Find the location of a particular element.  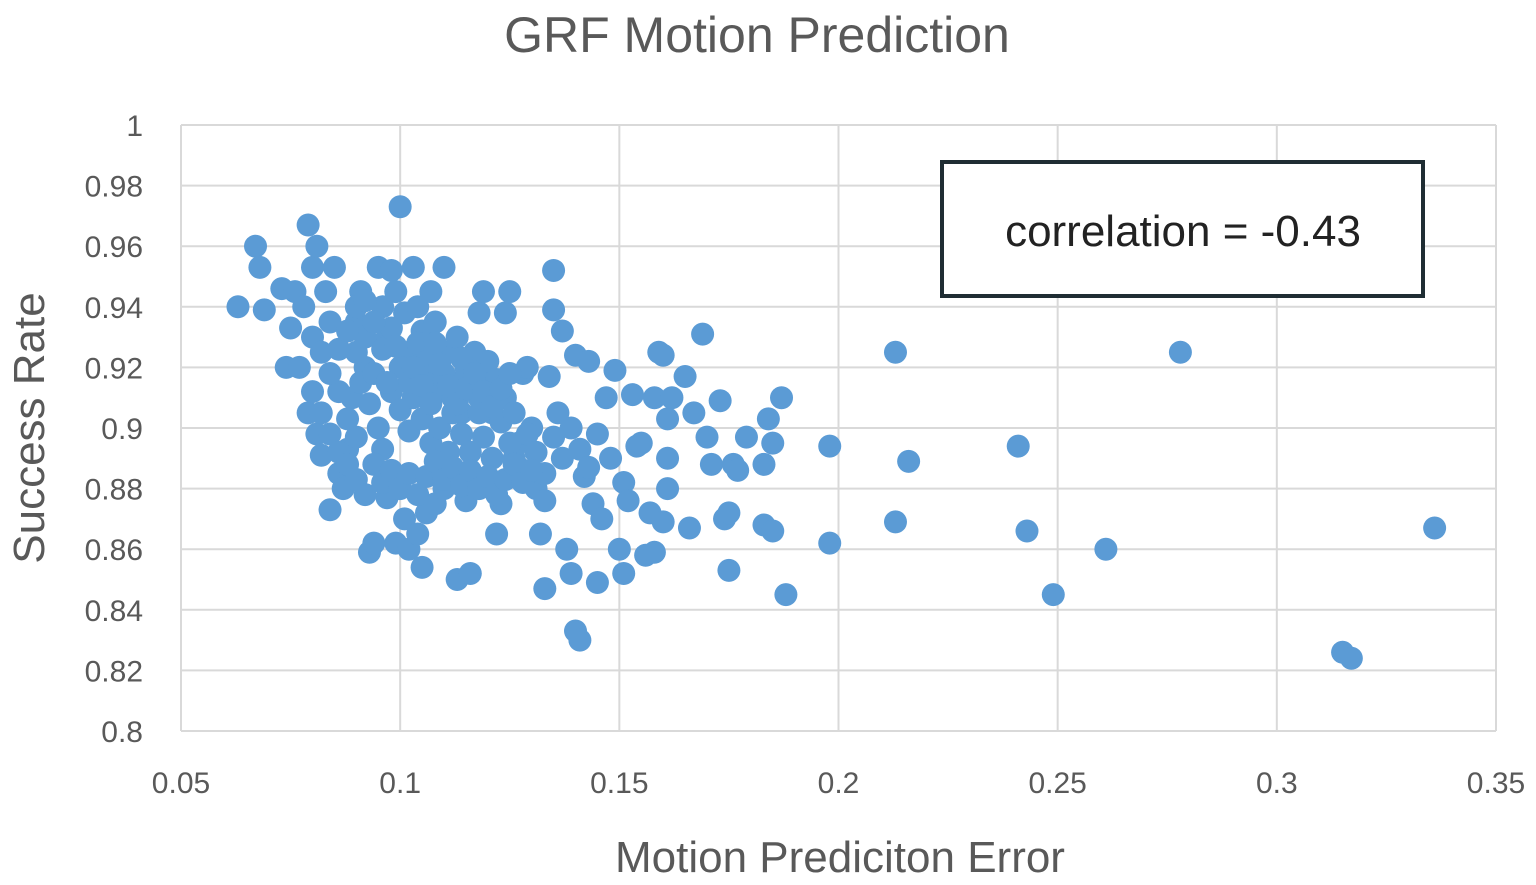

correlation-annotation: correlation = -0.43 is located at coordinates (1182, 229).